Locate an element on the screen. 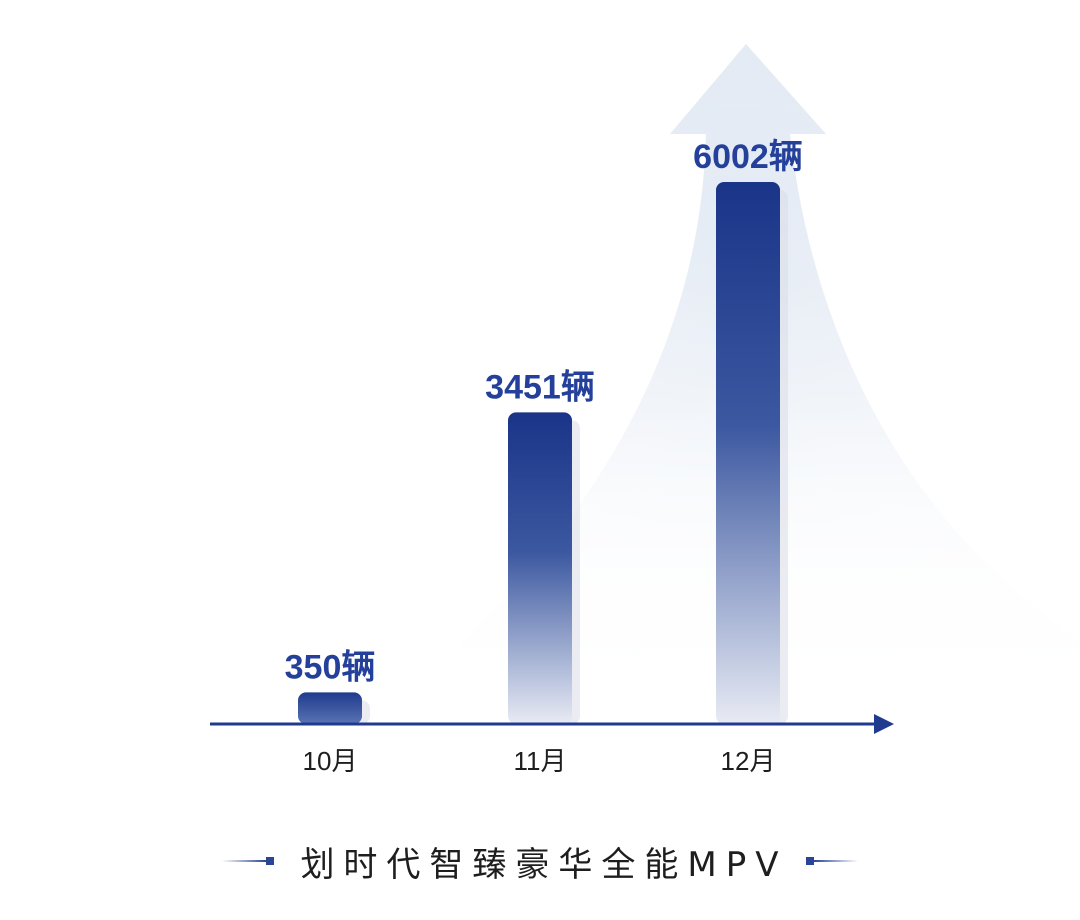 This screenshot has height=920, width=1080. x-tick-label: 11月 is located at coordinates (540, 761).